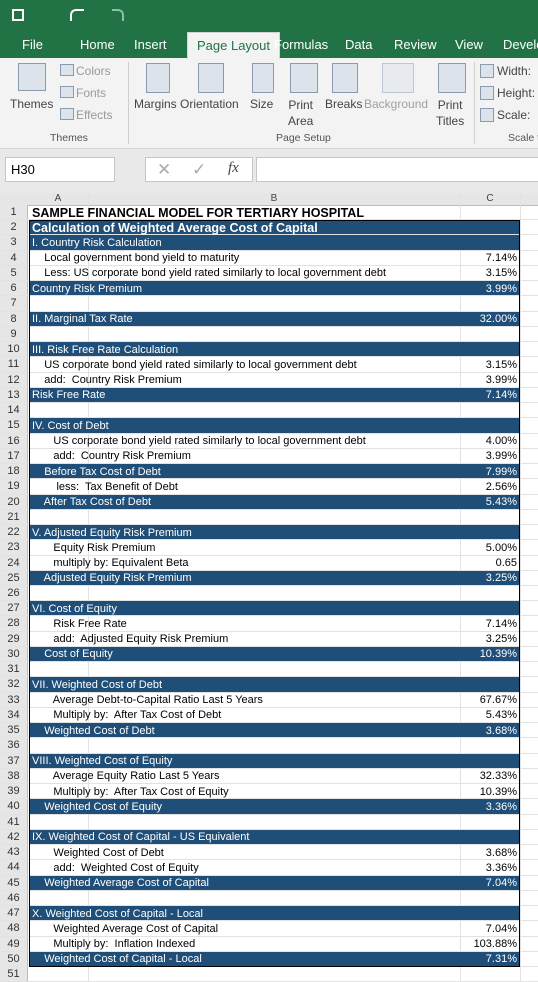  What do you see at coordinates (14, 974) in the screenshot?
I see `row-header: 51` at bounding box center [14, 974].